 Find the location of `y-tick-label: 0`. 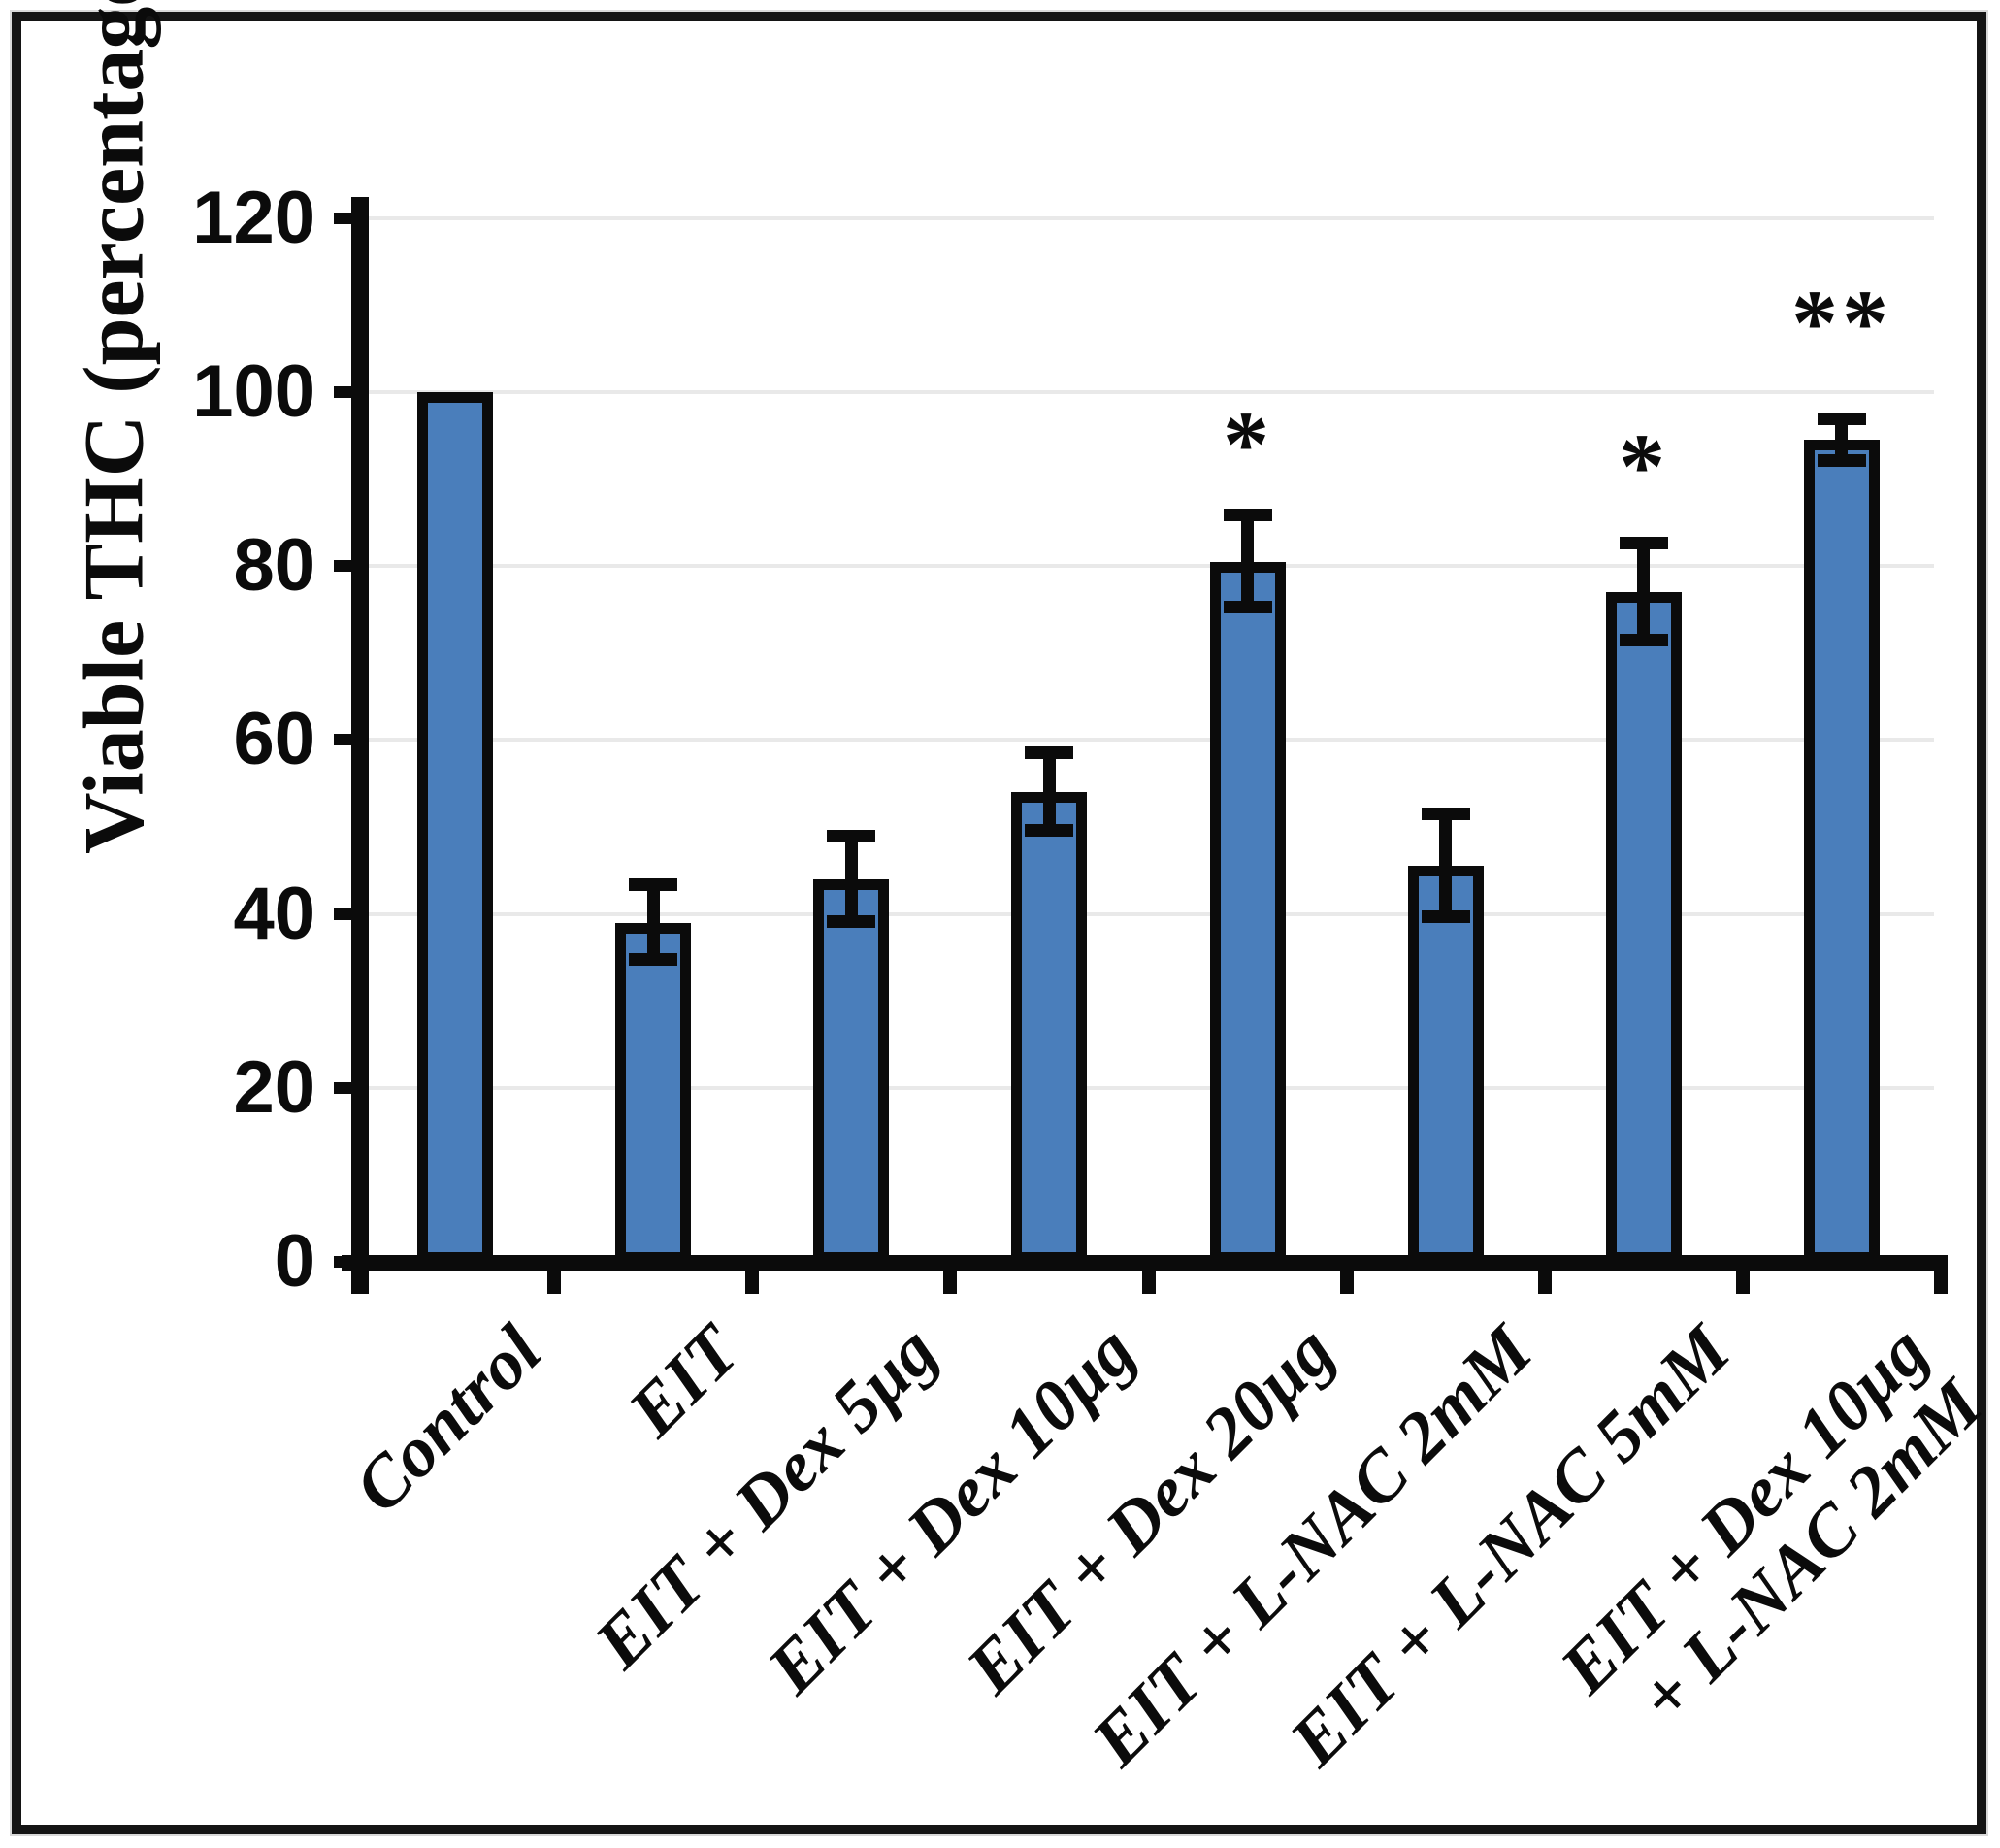

y-tick-label: 0 is located at coordinates (294, 1261).